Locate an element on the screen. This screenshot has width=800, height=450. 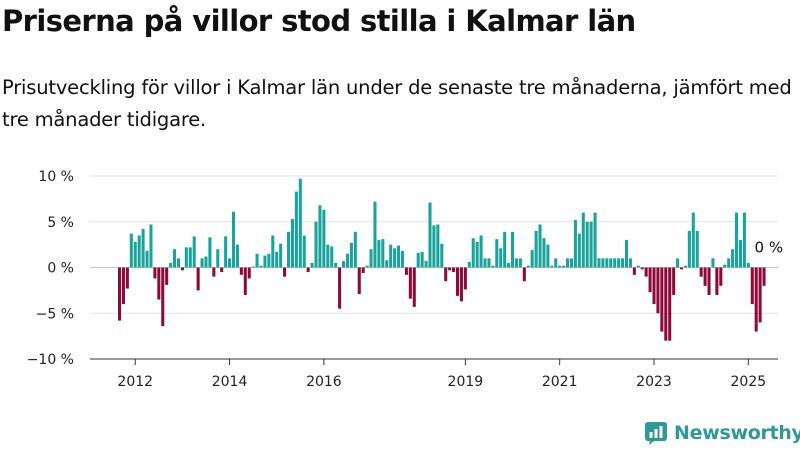
y-tick-label: 0 % is located at coordinates (60, 269).